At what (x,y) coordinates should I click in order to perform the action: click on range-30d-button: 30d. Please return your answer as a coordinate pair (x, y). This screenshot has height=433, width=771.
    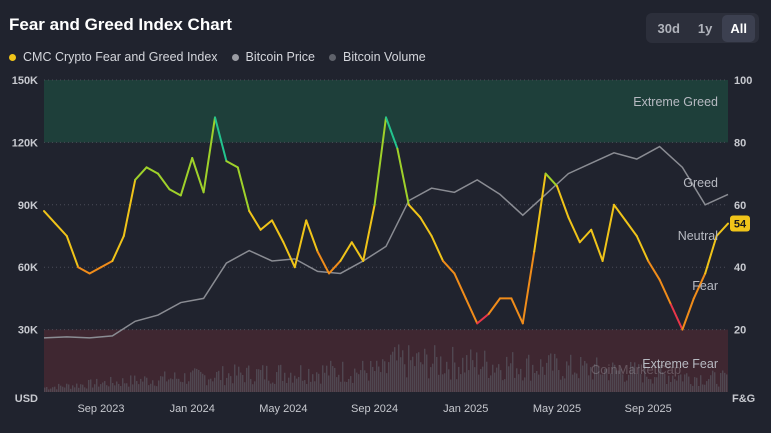
    Looking at the image, I should click on (668, 28).